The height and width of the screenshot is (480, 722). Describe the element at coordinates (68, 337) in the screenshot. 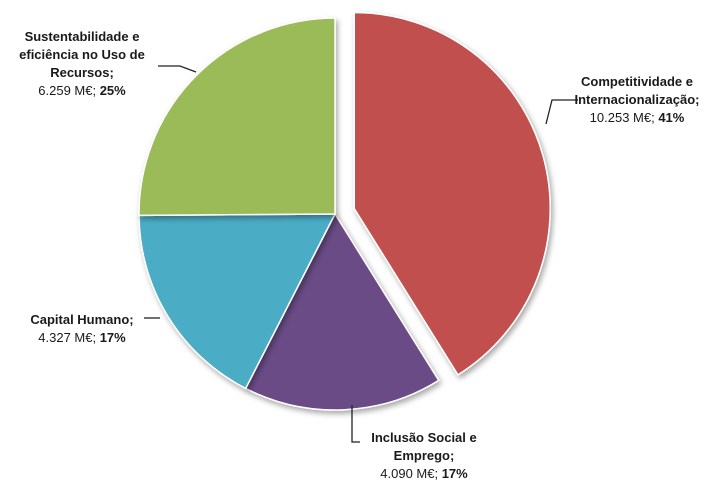

I see `slice-label-value: 4.327 M€;` at that location.